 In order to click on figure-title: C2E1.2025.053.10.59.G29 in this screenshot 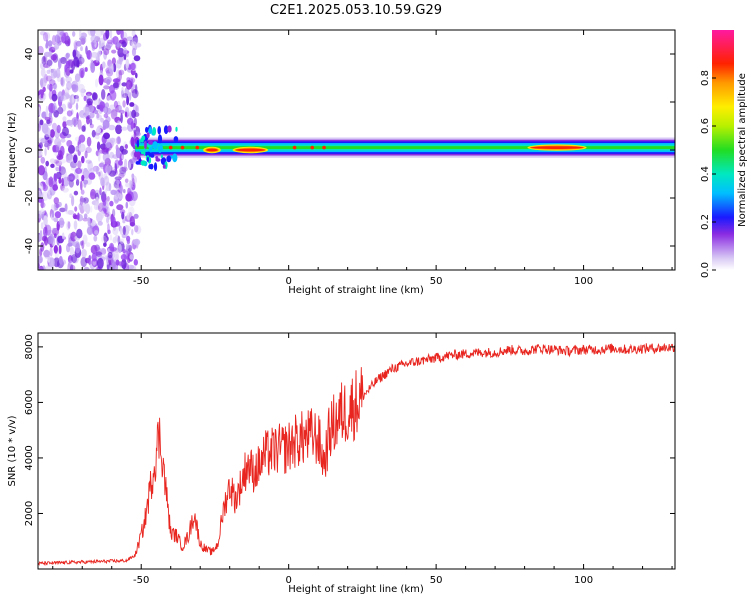, I will do `click(356, 10)`.